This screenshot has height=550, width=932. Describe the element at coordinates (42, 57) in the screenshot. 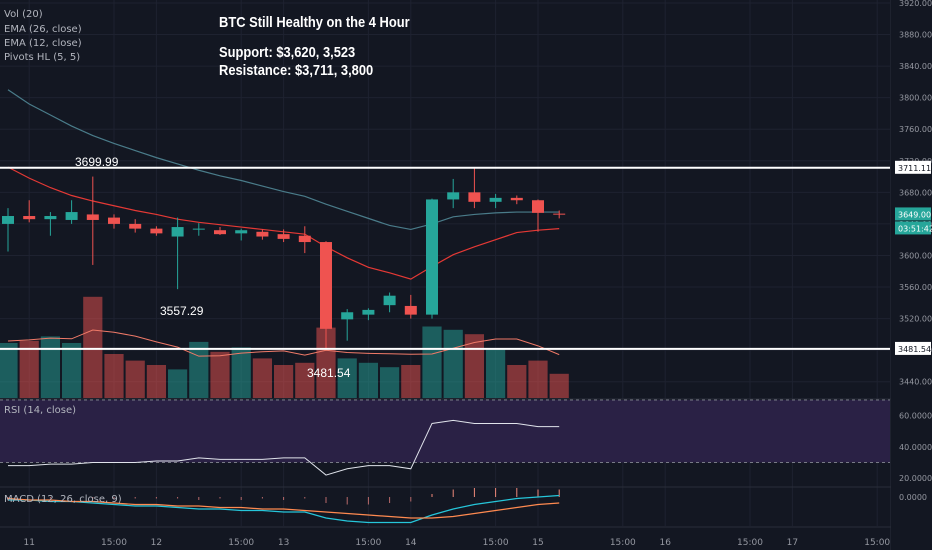

I see `pivots-indicator-label: Pivots HL (5, 5)` at that location.